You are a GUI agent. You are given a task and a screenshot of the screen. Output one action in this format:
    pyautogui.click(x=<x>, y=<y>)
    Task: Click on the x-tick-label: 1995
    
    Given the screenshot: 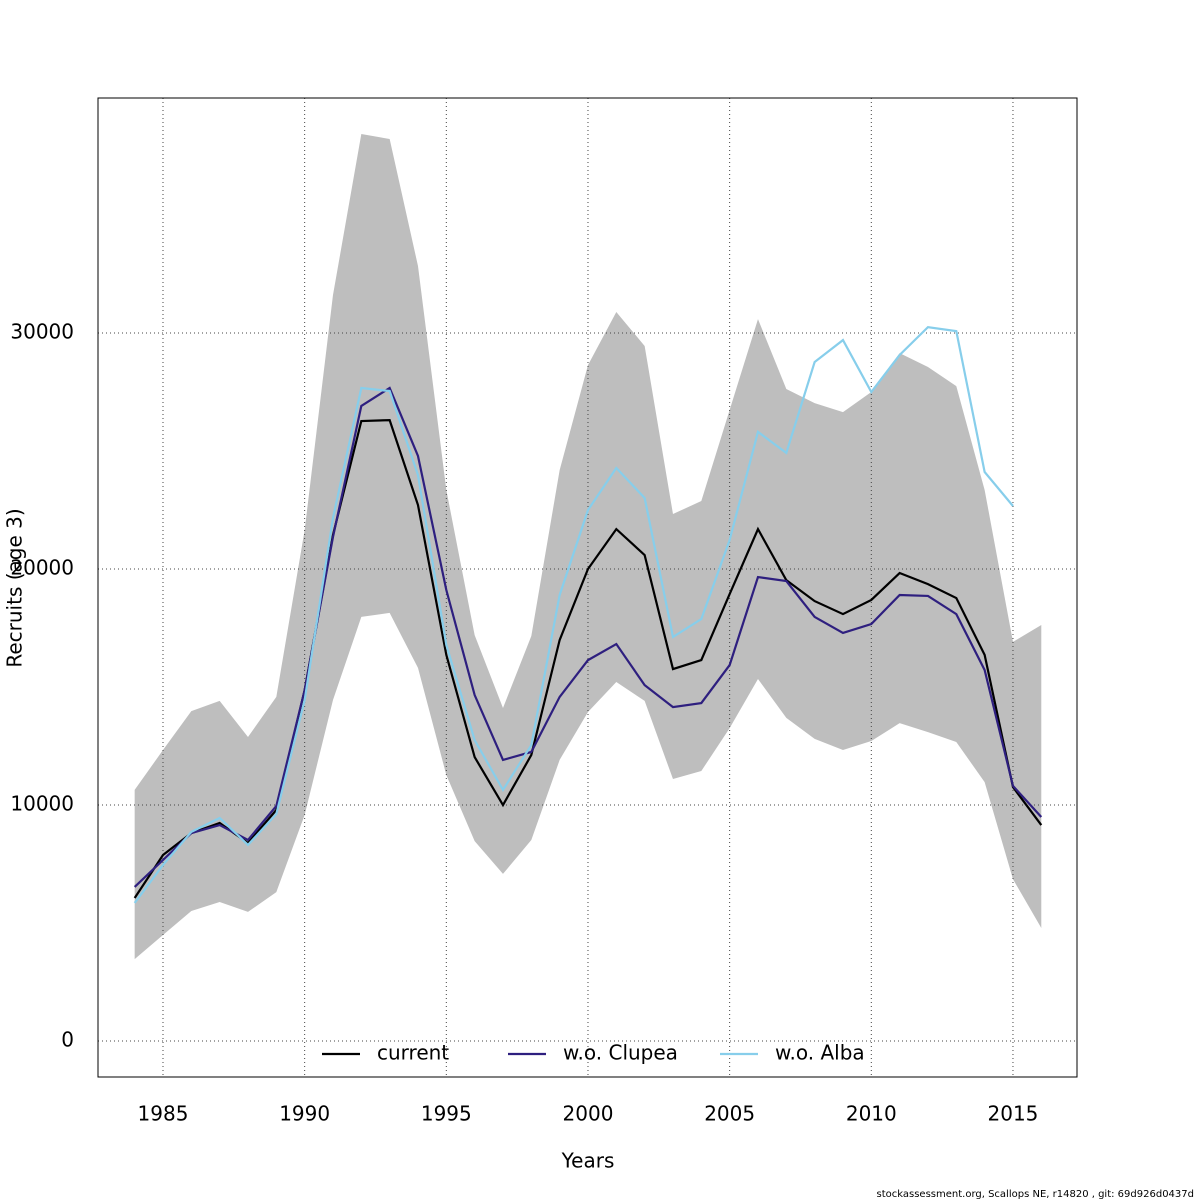 What is the action you would take?
    pyautogui.click(x=446, y=1114)
    